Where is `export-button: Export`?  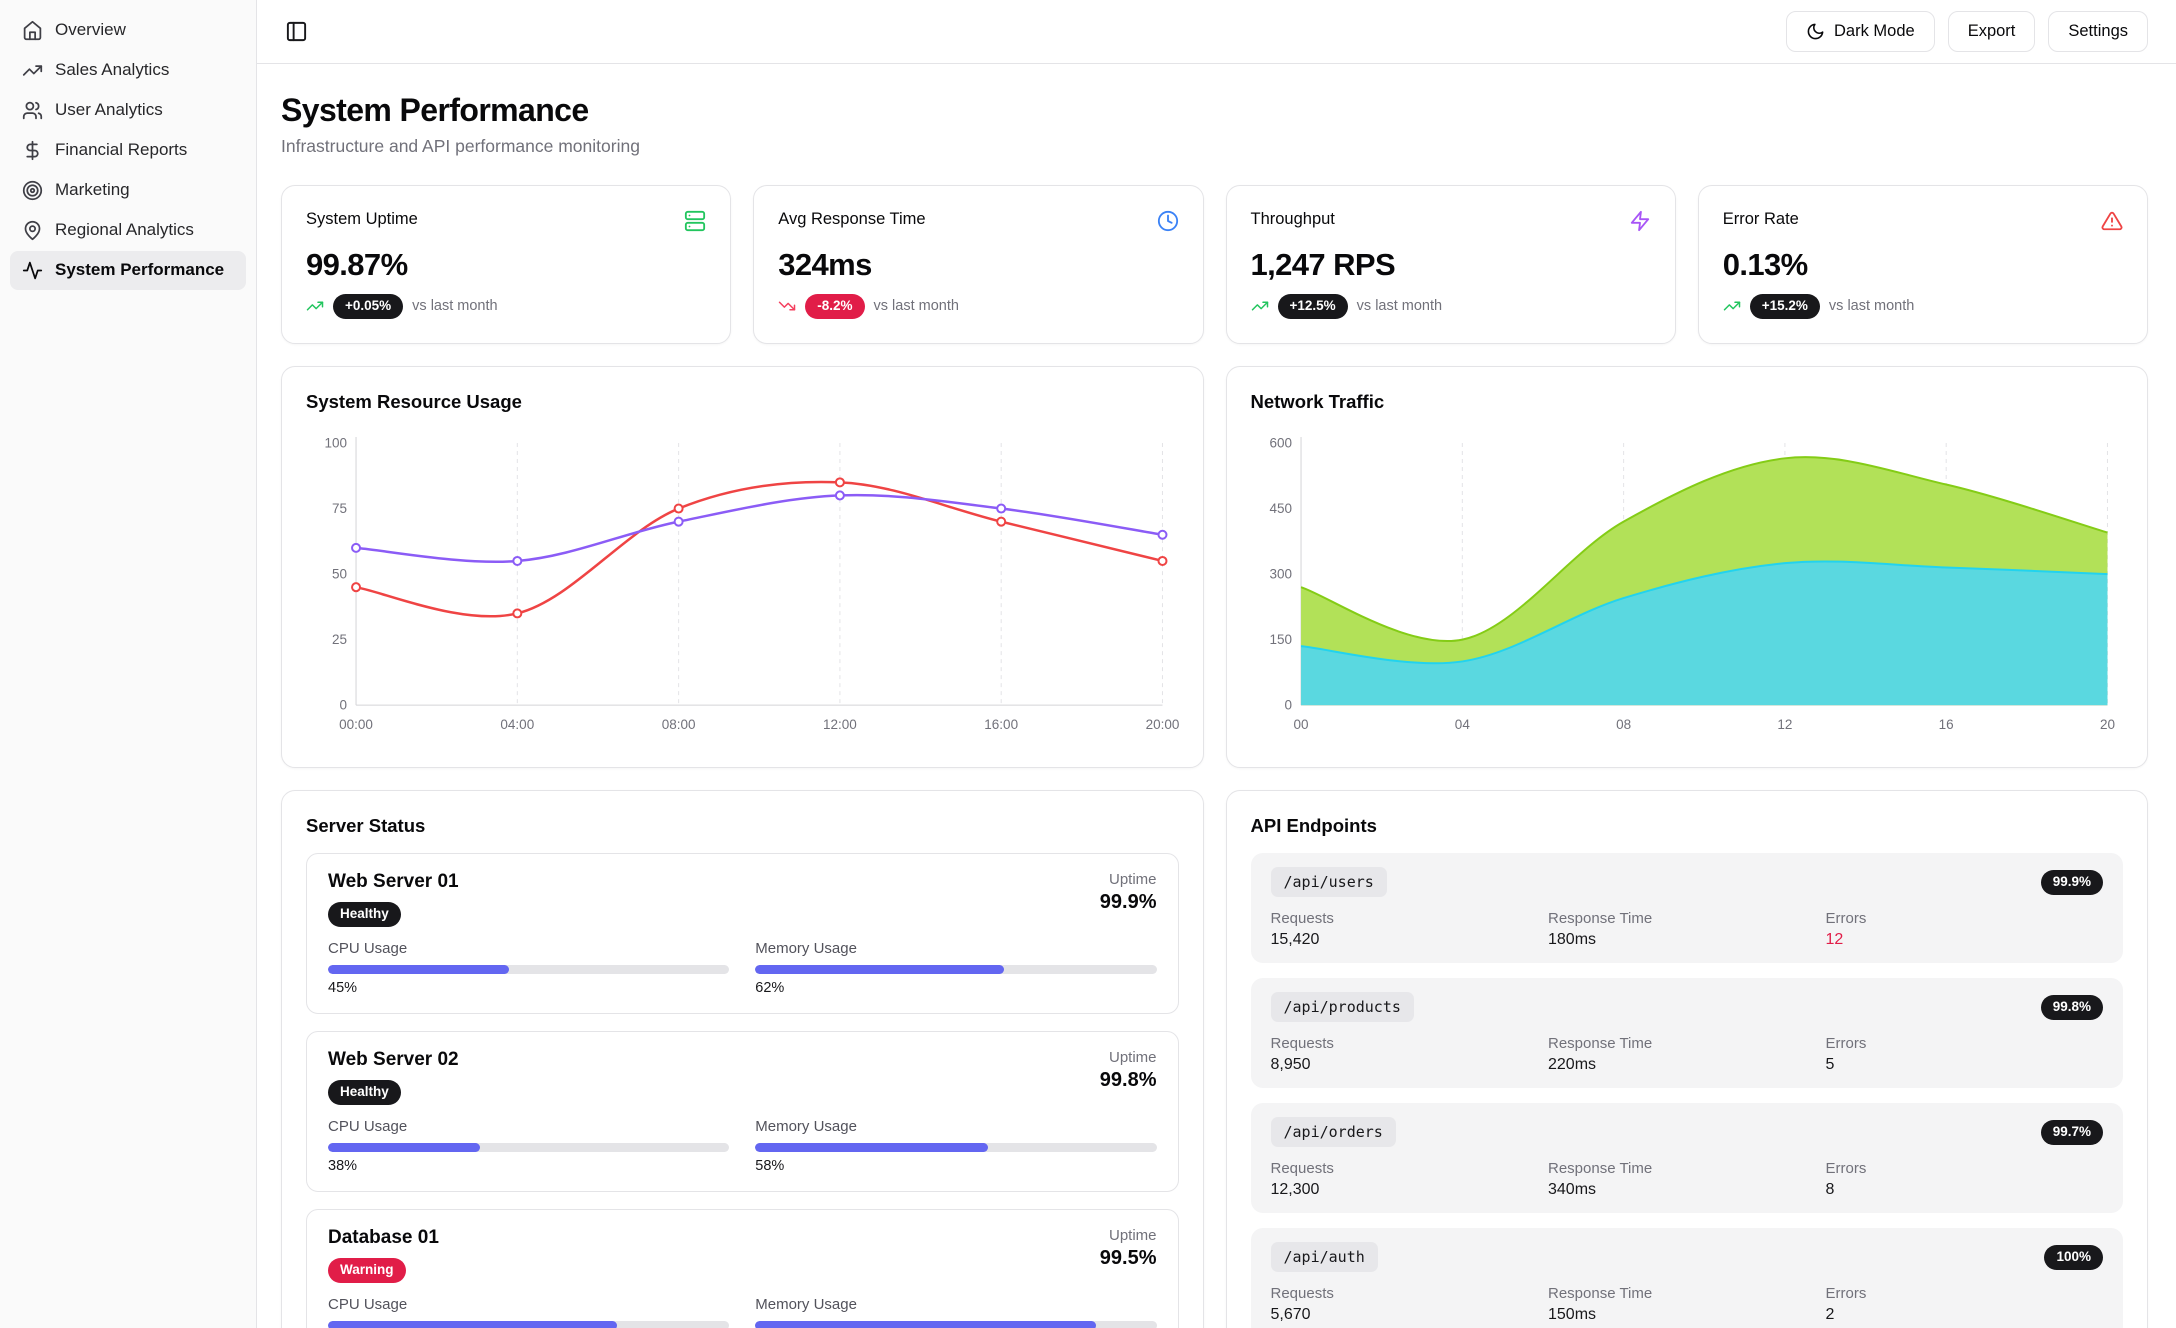 export-button: Export is located at coordinates (1991, 31).